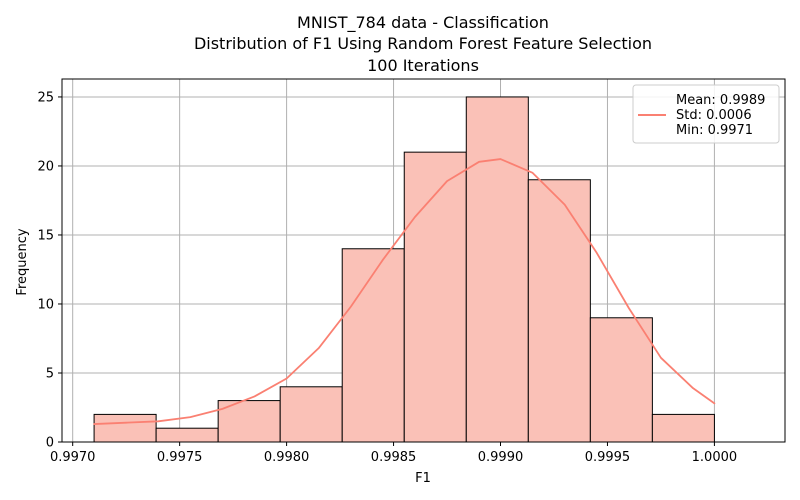 The width and height of the screenshot is (800, 500). What do you see at coordinates (501, 457) in the screenshot?
I see `x-tick-label-4: 0.9990` at bounding box center [501, 457].